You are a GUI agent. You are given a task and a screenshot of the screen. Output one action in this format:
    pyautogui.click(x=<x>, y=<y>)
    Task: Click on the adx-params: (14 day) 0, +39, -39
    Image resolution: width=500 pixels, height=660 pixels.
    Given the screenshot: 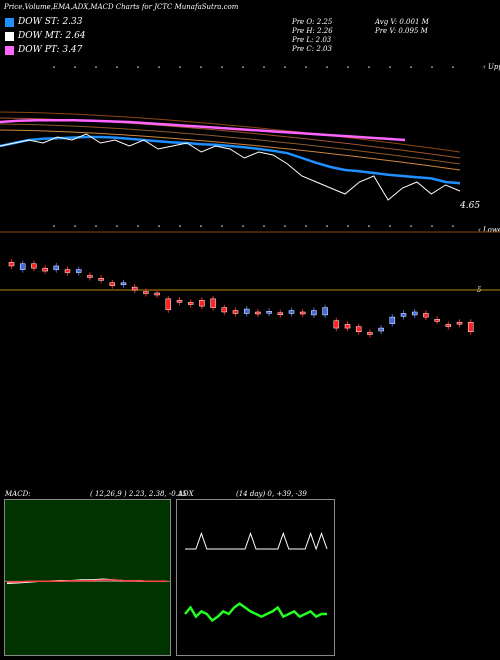 What is the action you would take?
    pyautogui.click(x=271, y=494)
    